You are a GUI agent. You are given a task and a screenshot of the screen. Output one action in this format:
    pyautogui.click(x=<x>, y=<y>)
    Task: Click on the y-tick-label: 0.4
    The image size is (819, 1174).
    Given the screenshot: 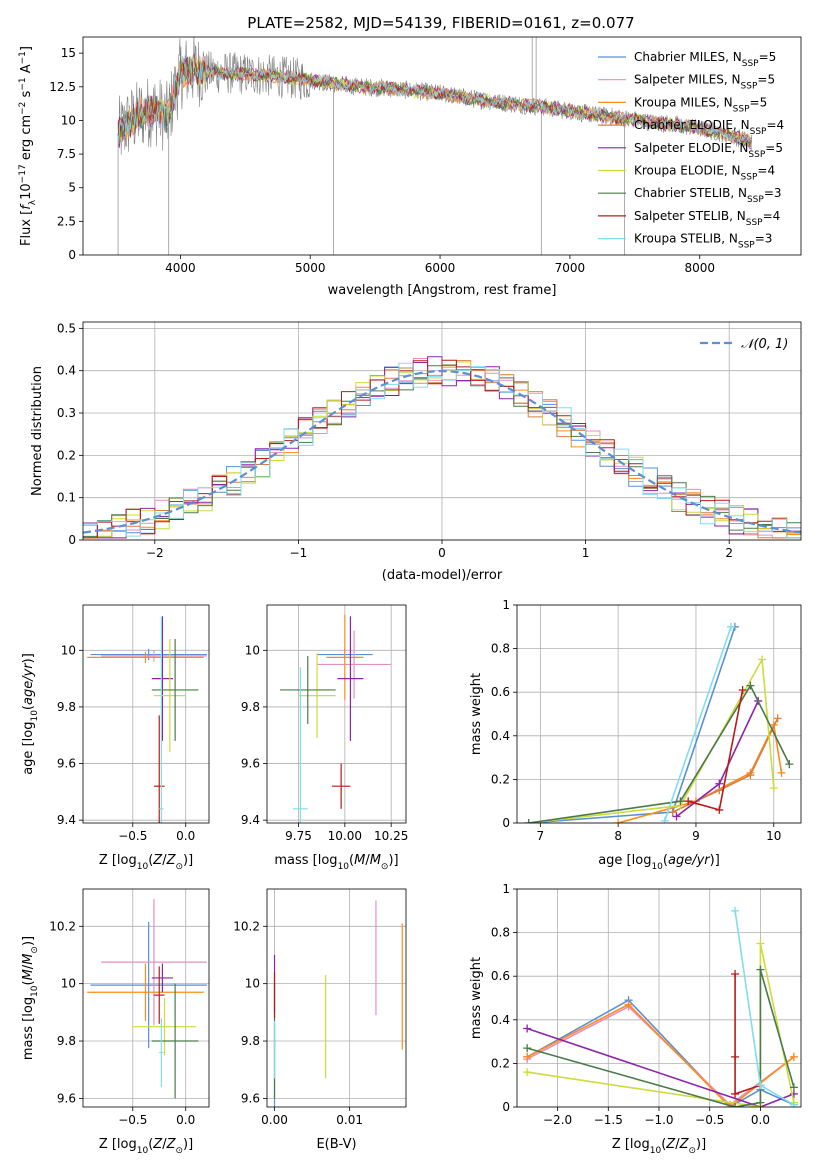 What is the action you would take?
    pyautogui.click(x=66, y=371)
    